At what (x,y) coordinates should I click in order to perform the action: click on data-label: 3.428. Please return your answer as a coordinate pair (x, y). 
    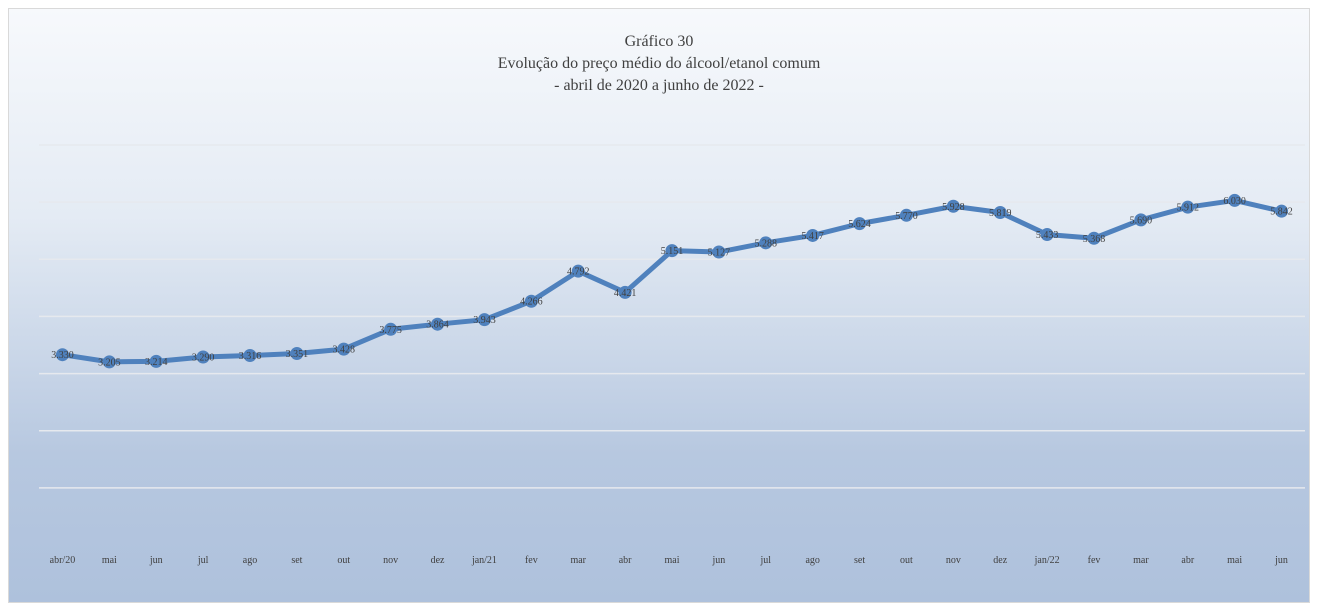
    Looking at the image, I should click on (344, 350).